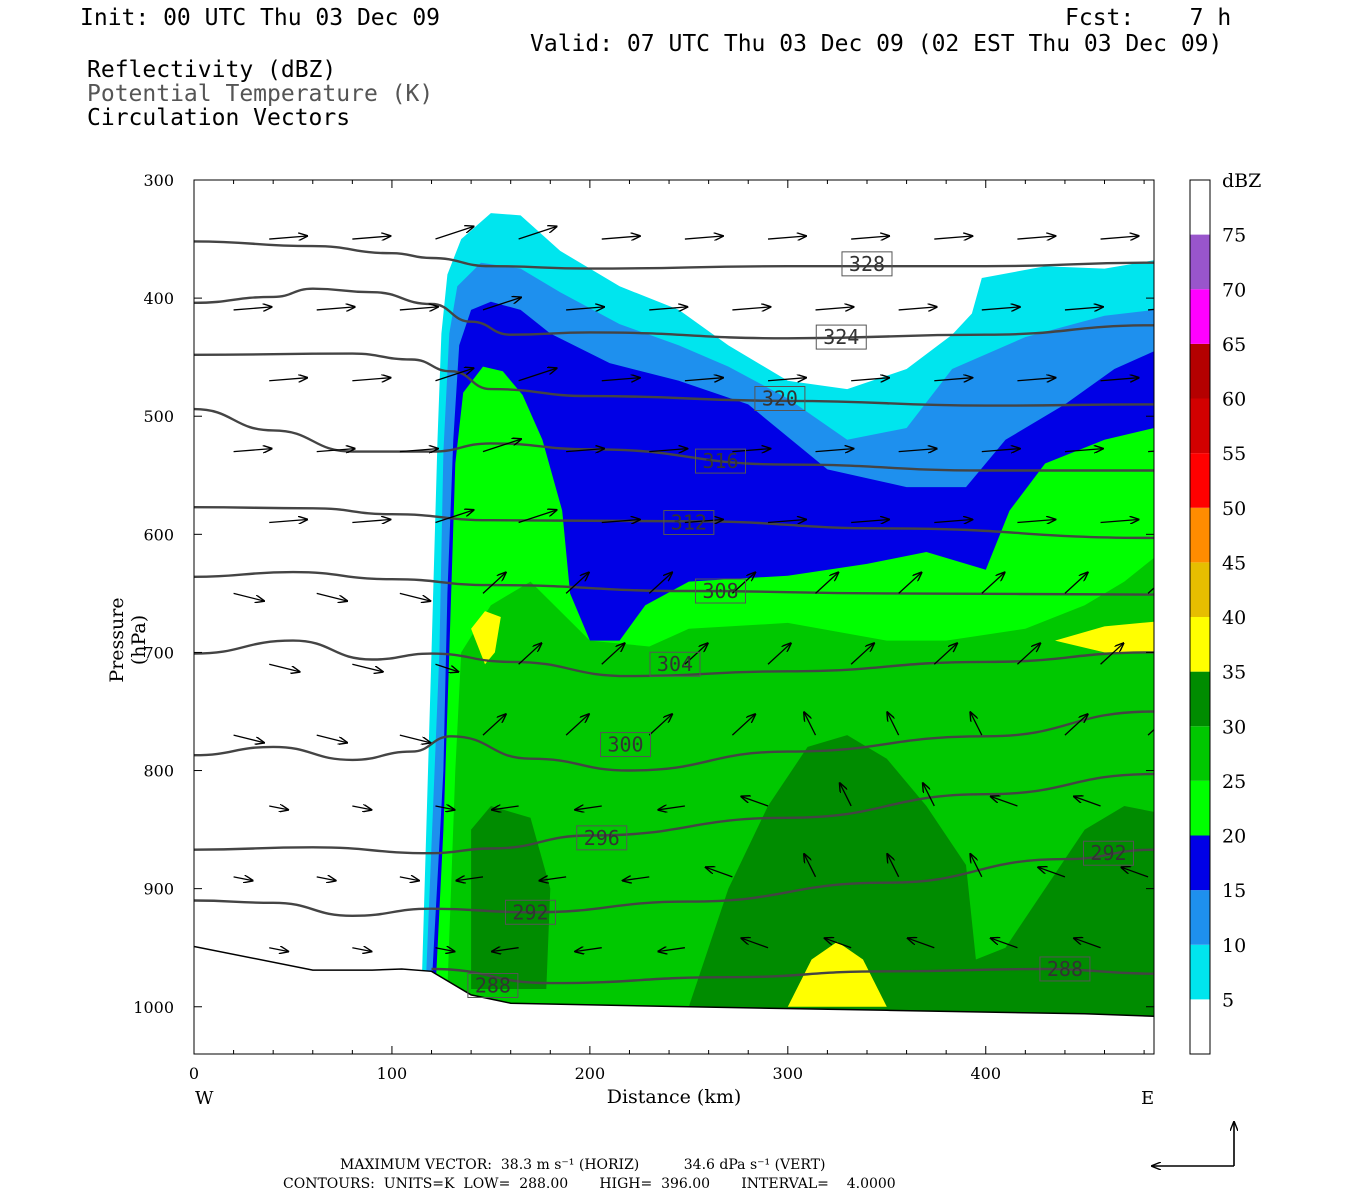 This screenshot has height=1200, width=1350. What do you see at coordinates (1148, 1098) in the screenshot?
I see `east-label: E` at bounding box center [1148, 1098].